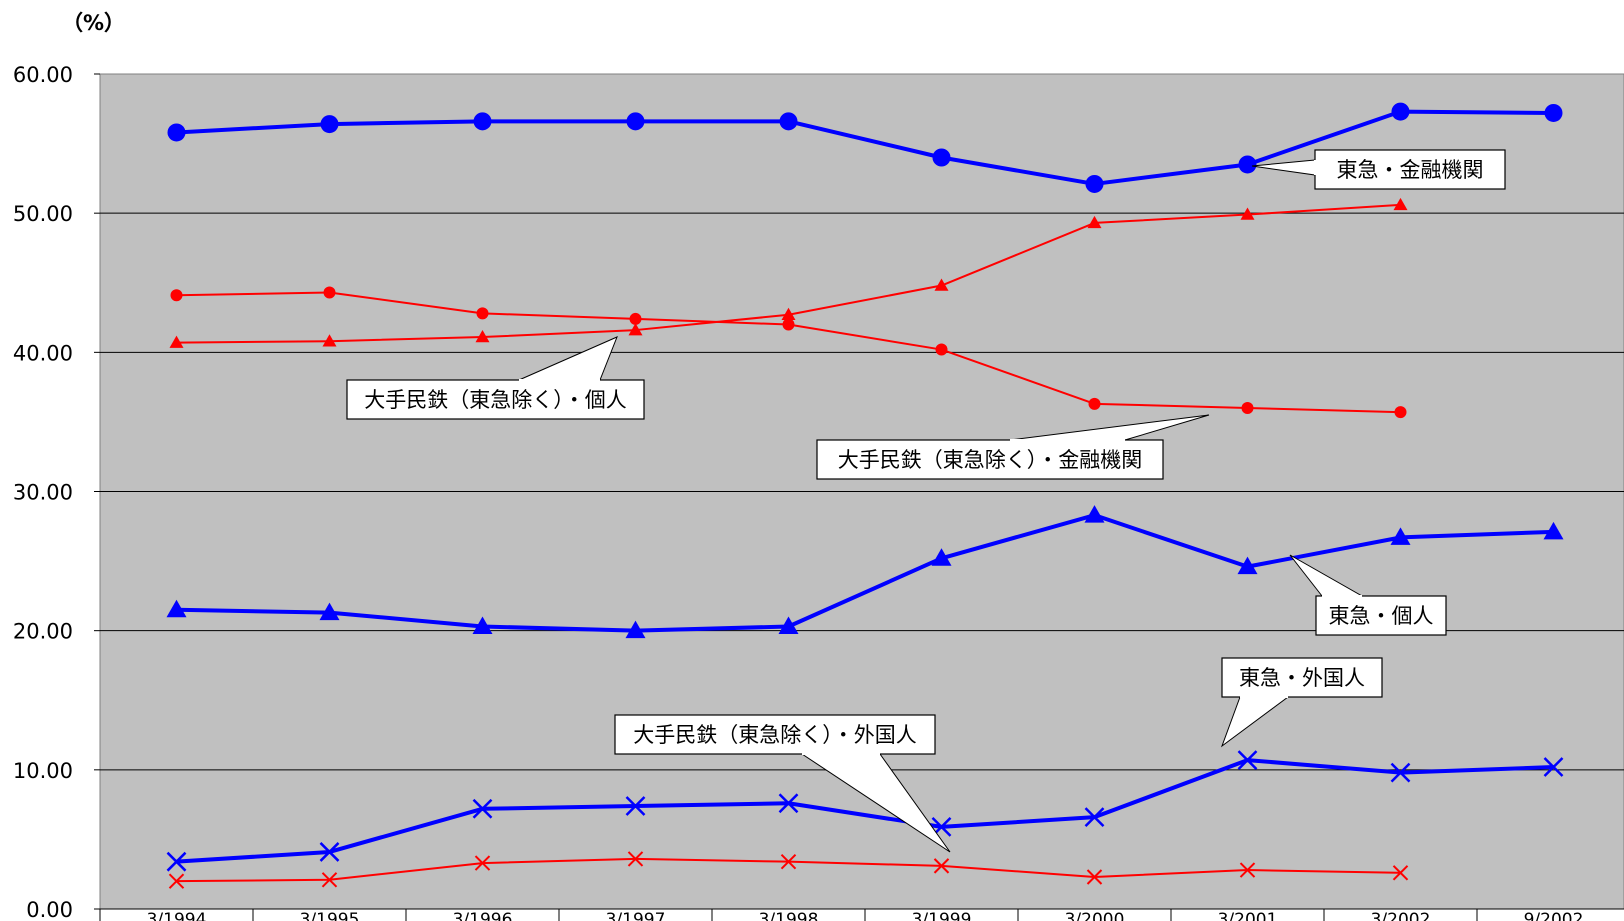 The width and height of the screenshot is (1624, 921). I want to click on callout-label: 東急・外国人, so click(1302, 678).